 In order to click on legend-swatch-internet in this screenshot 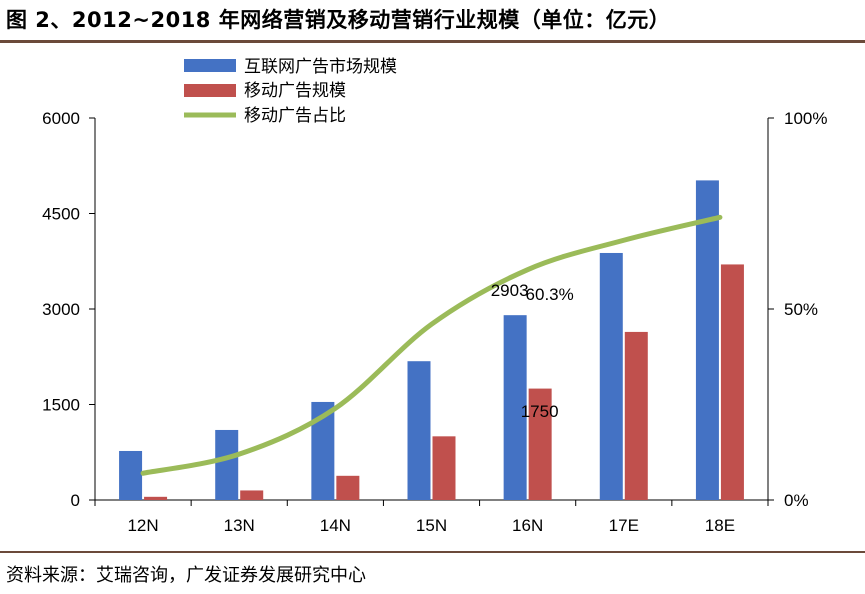, I will do `click(210, 65)`.